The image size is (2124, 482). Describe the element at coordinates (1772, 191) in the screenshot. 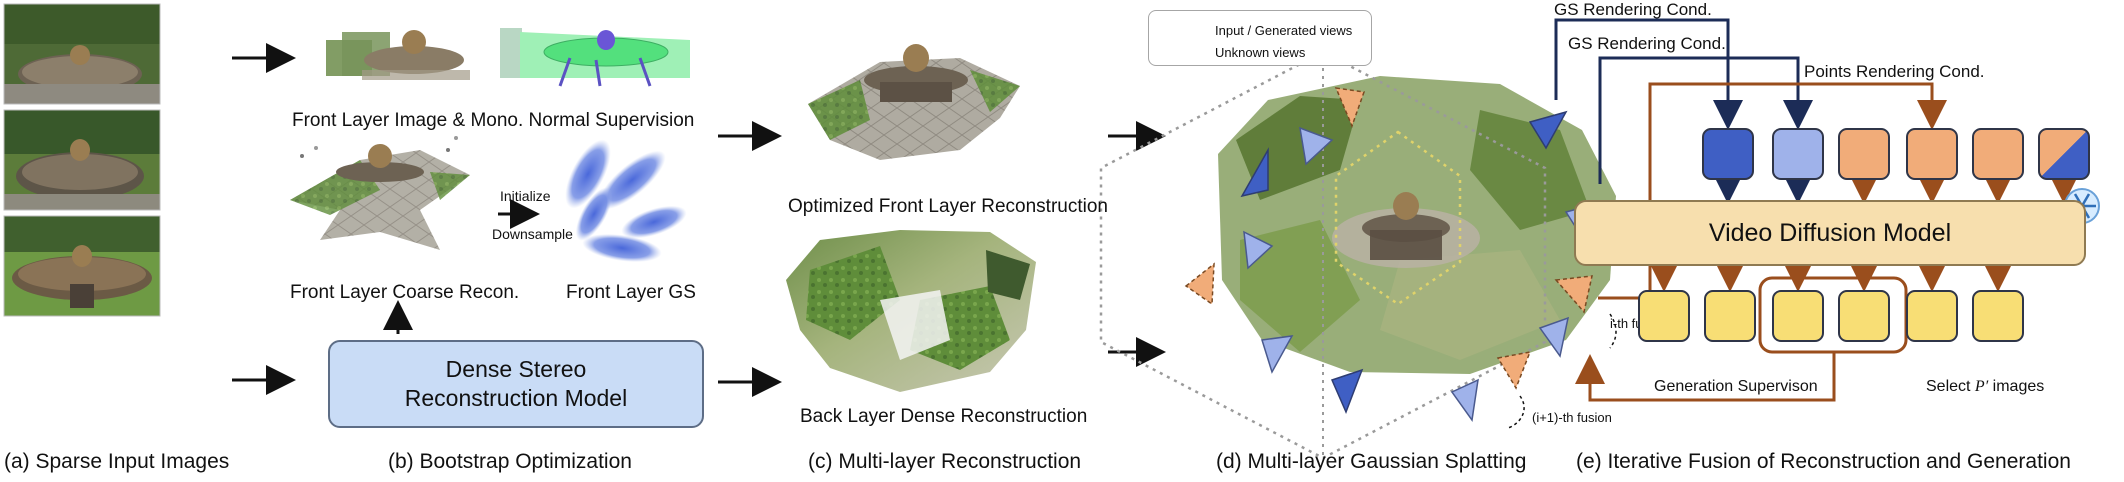

I see `points-cond-line` at that location.